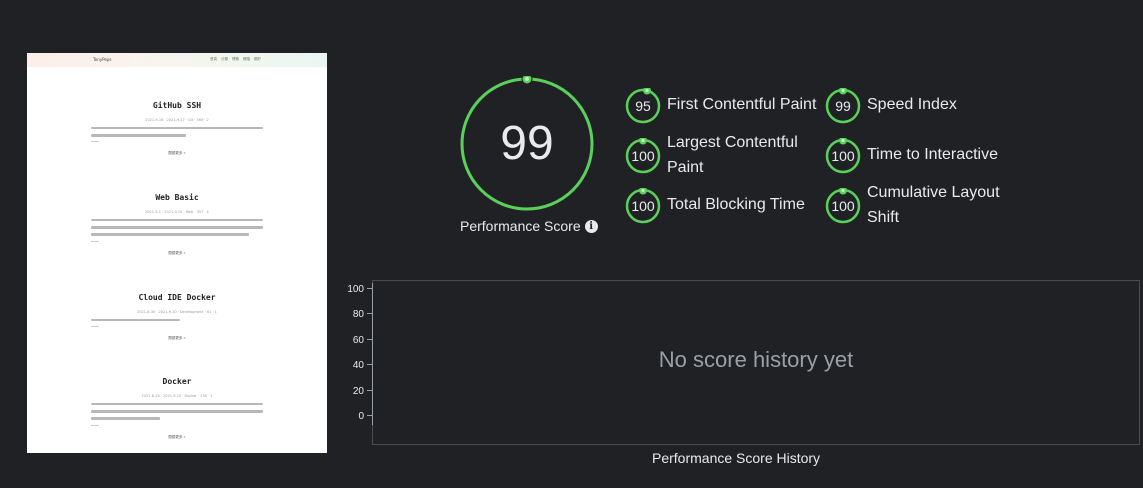 The image size is (1143, 488). I want to click on thumbnail-brand: TonyPeps, so click(102, 59).